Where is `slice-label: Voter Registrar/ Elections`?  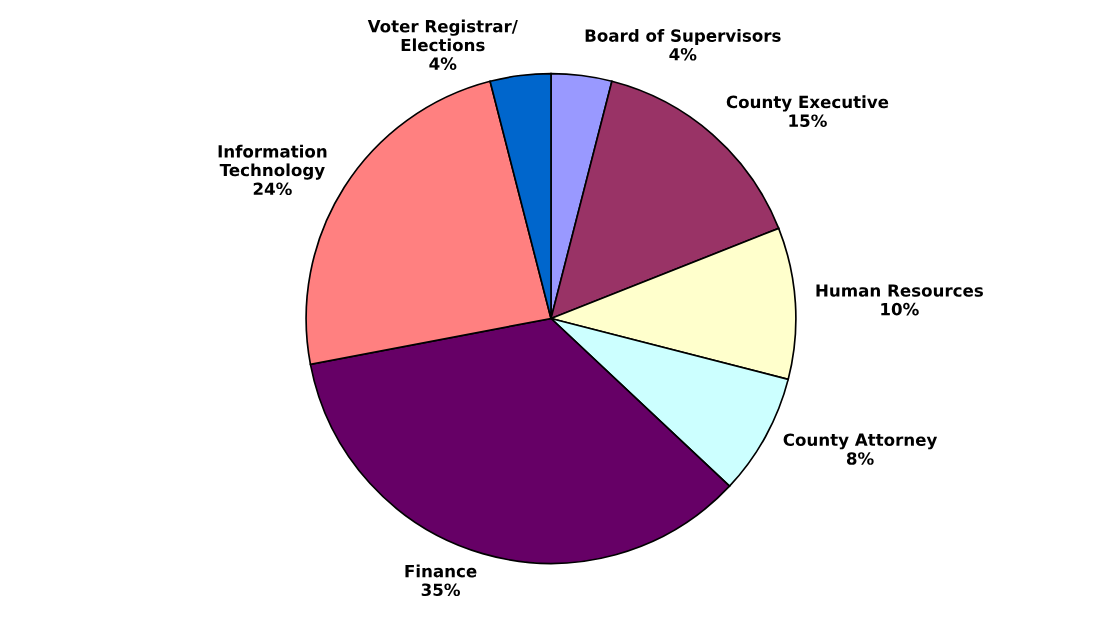 slice-label: Voter Registrar/ Elections is located at coordinates (442, 35).